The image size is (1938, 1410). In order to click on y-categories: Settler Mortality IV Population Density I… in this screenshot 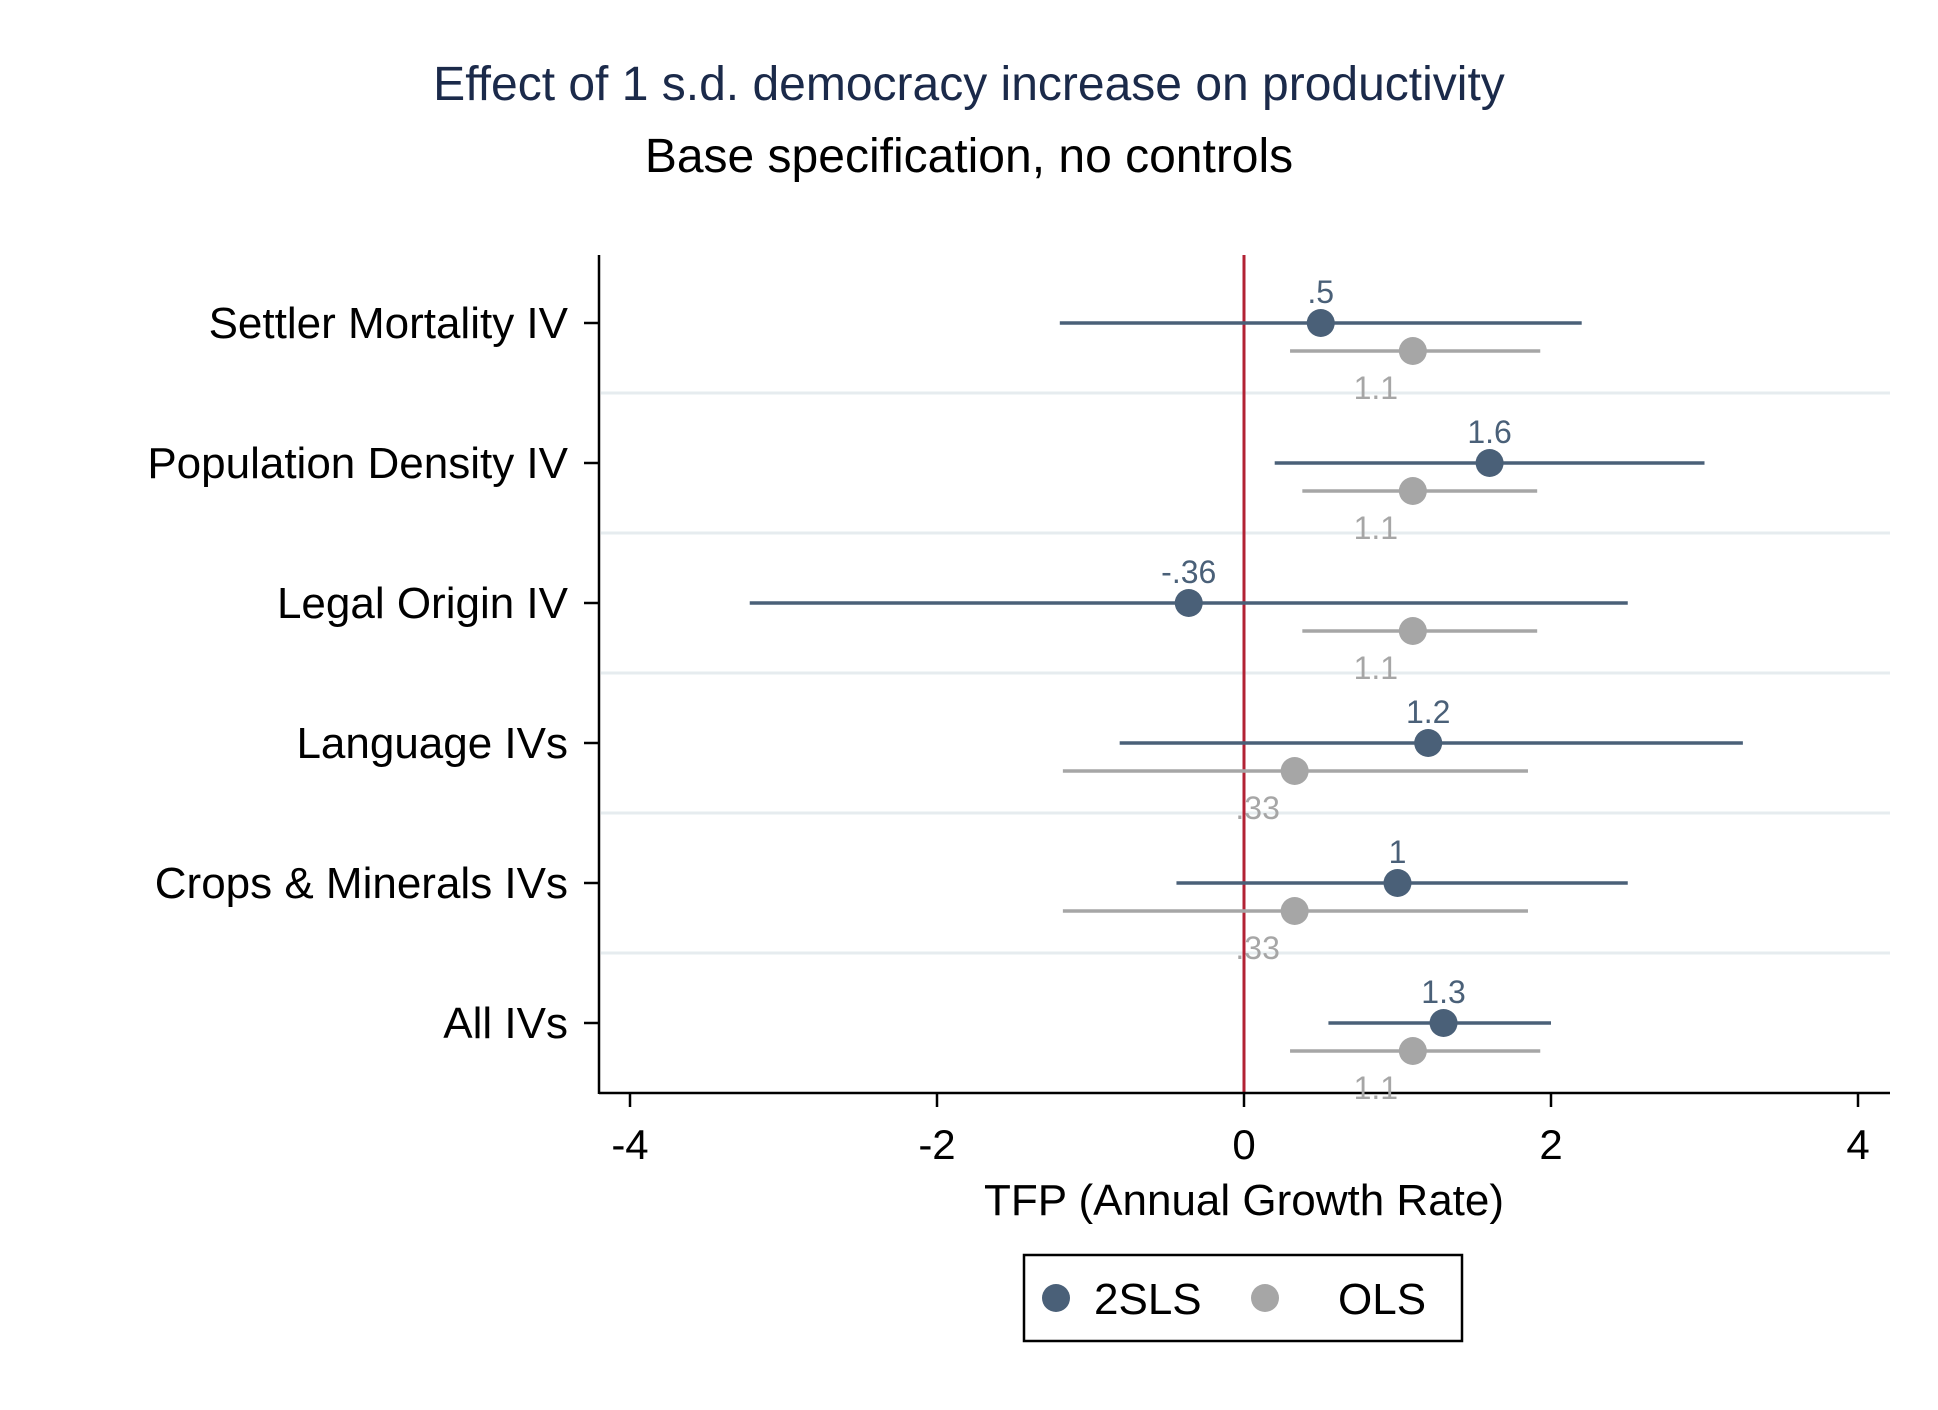, I will do `click(373, 673)`.